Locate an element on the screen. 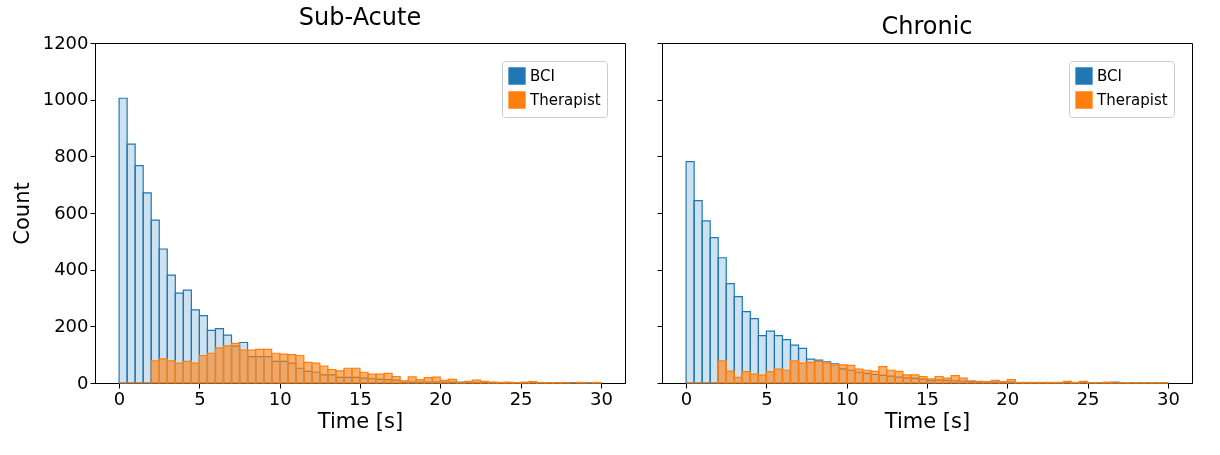  y-tick-label: 400 is located at coordinates (71, 269).